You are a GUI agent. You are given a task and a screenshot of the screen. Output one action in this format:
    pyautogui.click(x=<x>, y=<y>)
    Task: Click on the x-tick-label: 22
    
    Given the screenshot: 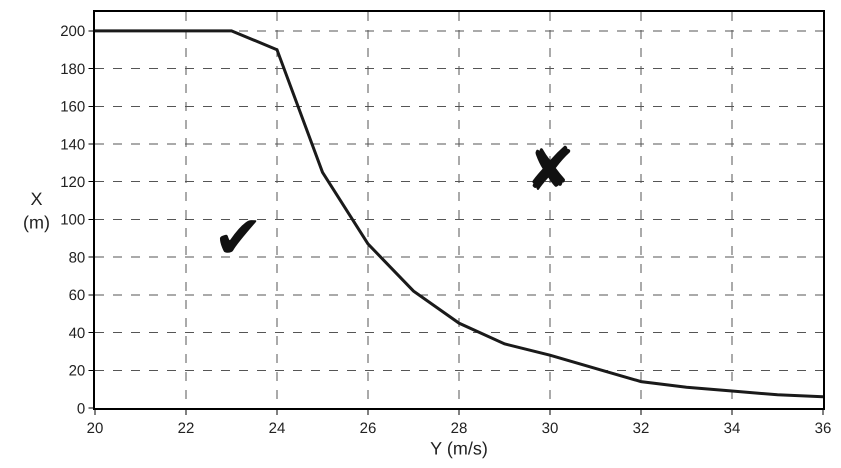 What is the action you would take?
    pyautogui.click(x=186, y=428)
    